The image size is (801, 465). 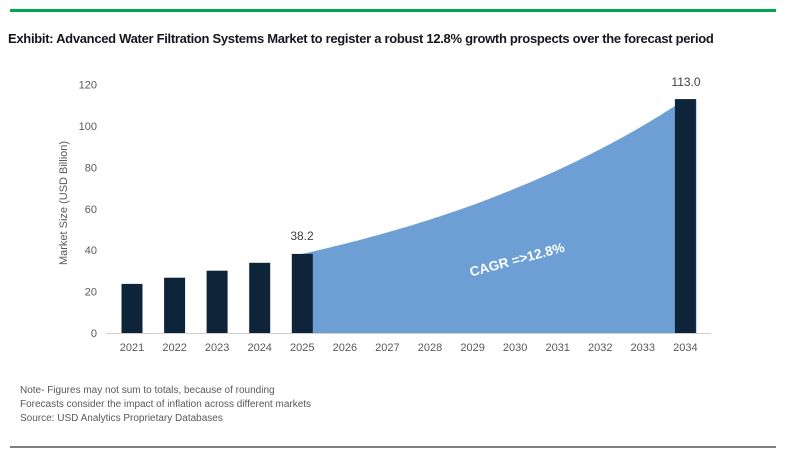 I want to click on y-tick-100: 100, so click(x=88, y=127).